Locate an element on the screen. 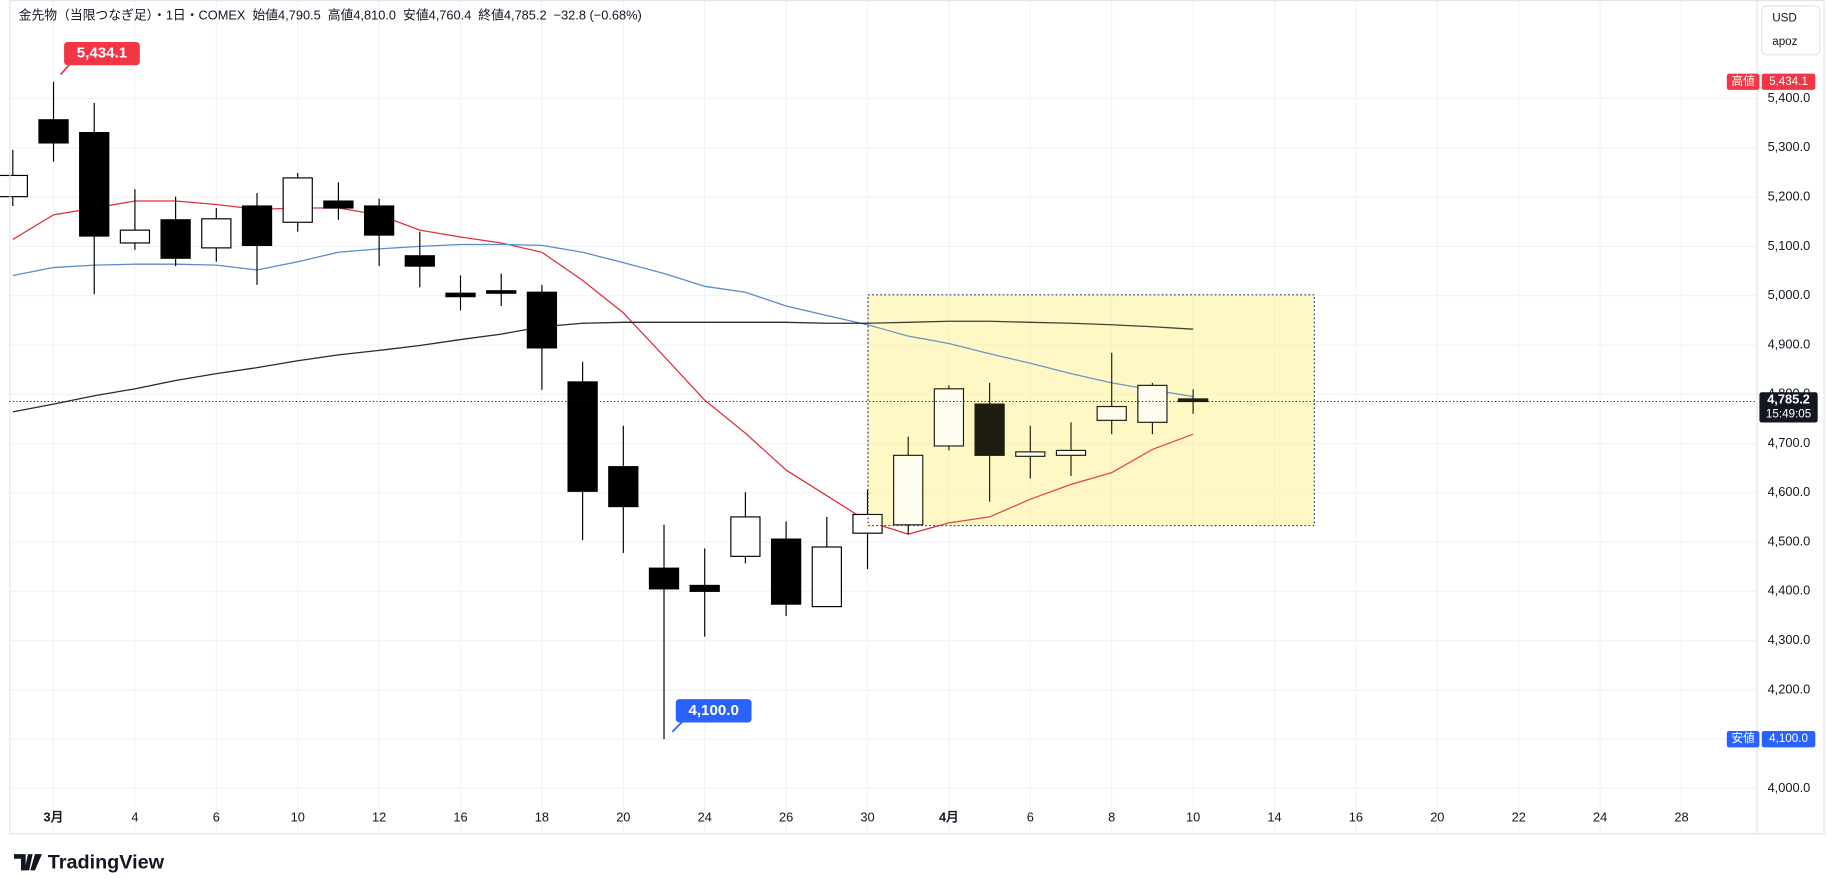  x-tick-label: 28 is located at coordinates (1681, 816).